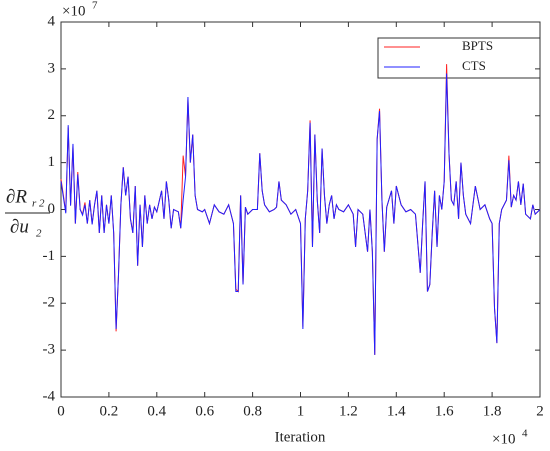 The image size is (550, 451). What do you see at coordinates (474, 65) in the screenshot?
I see `legend-label: CTS` at bounding box center [474, 65].